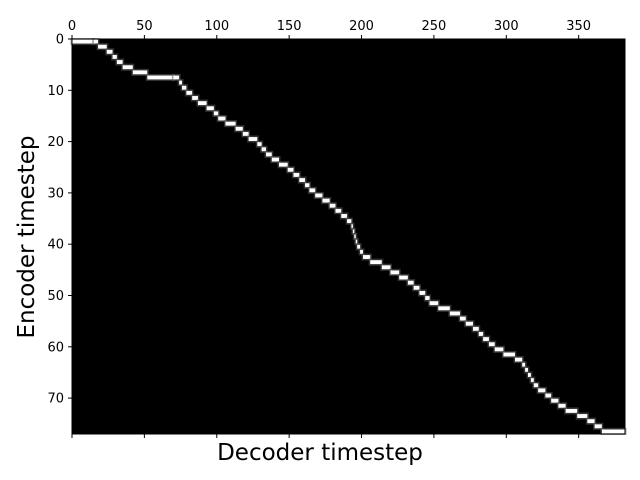 The height and width of the screenshot is (480, 640). I want to click on x-tick-label: 150, so click(289, 26).